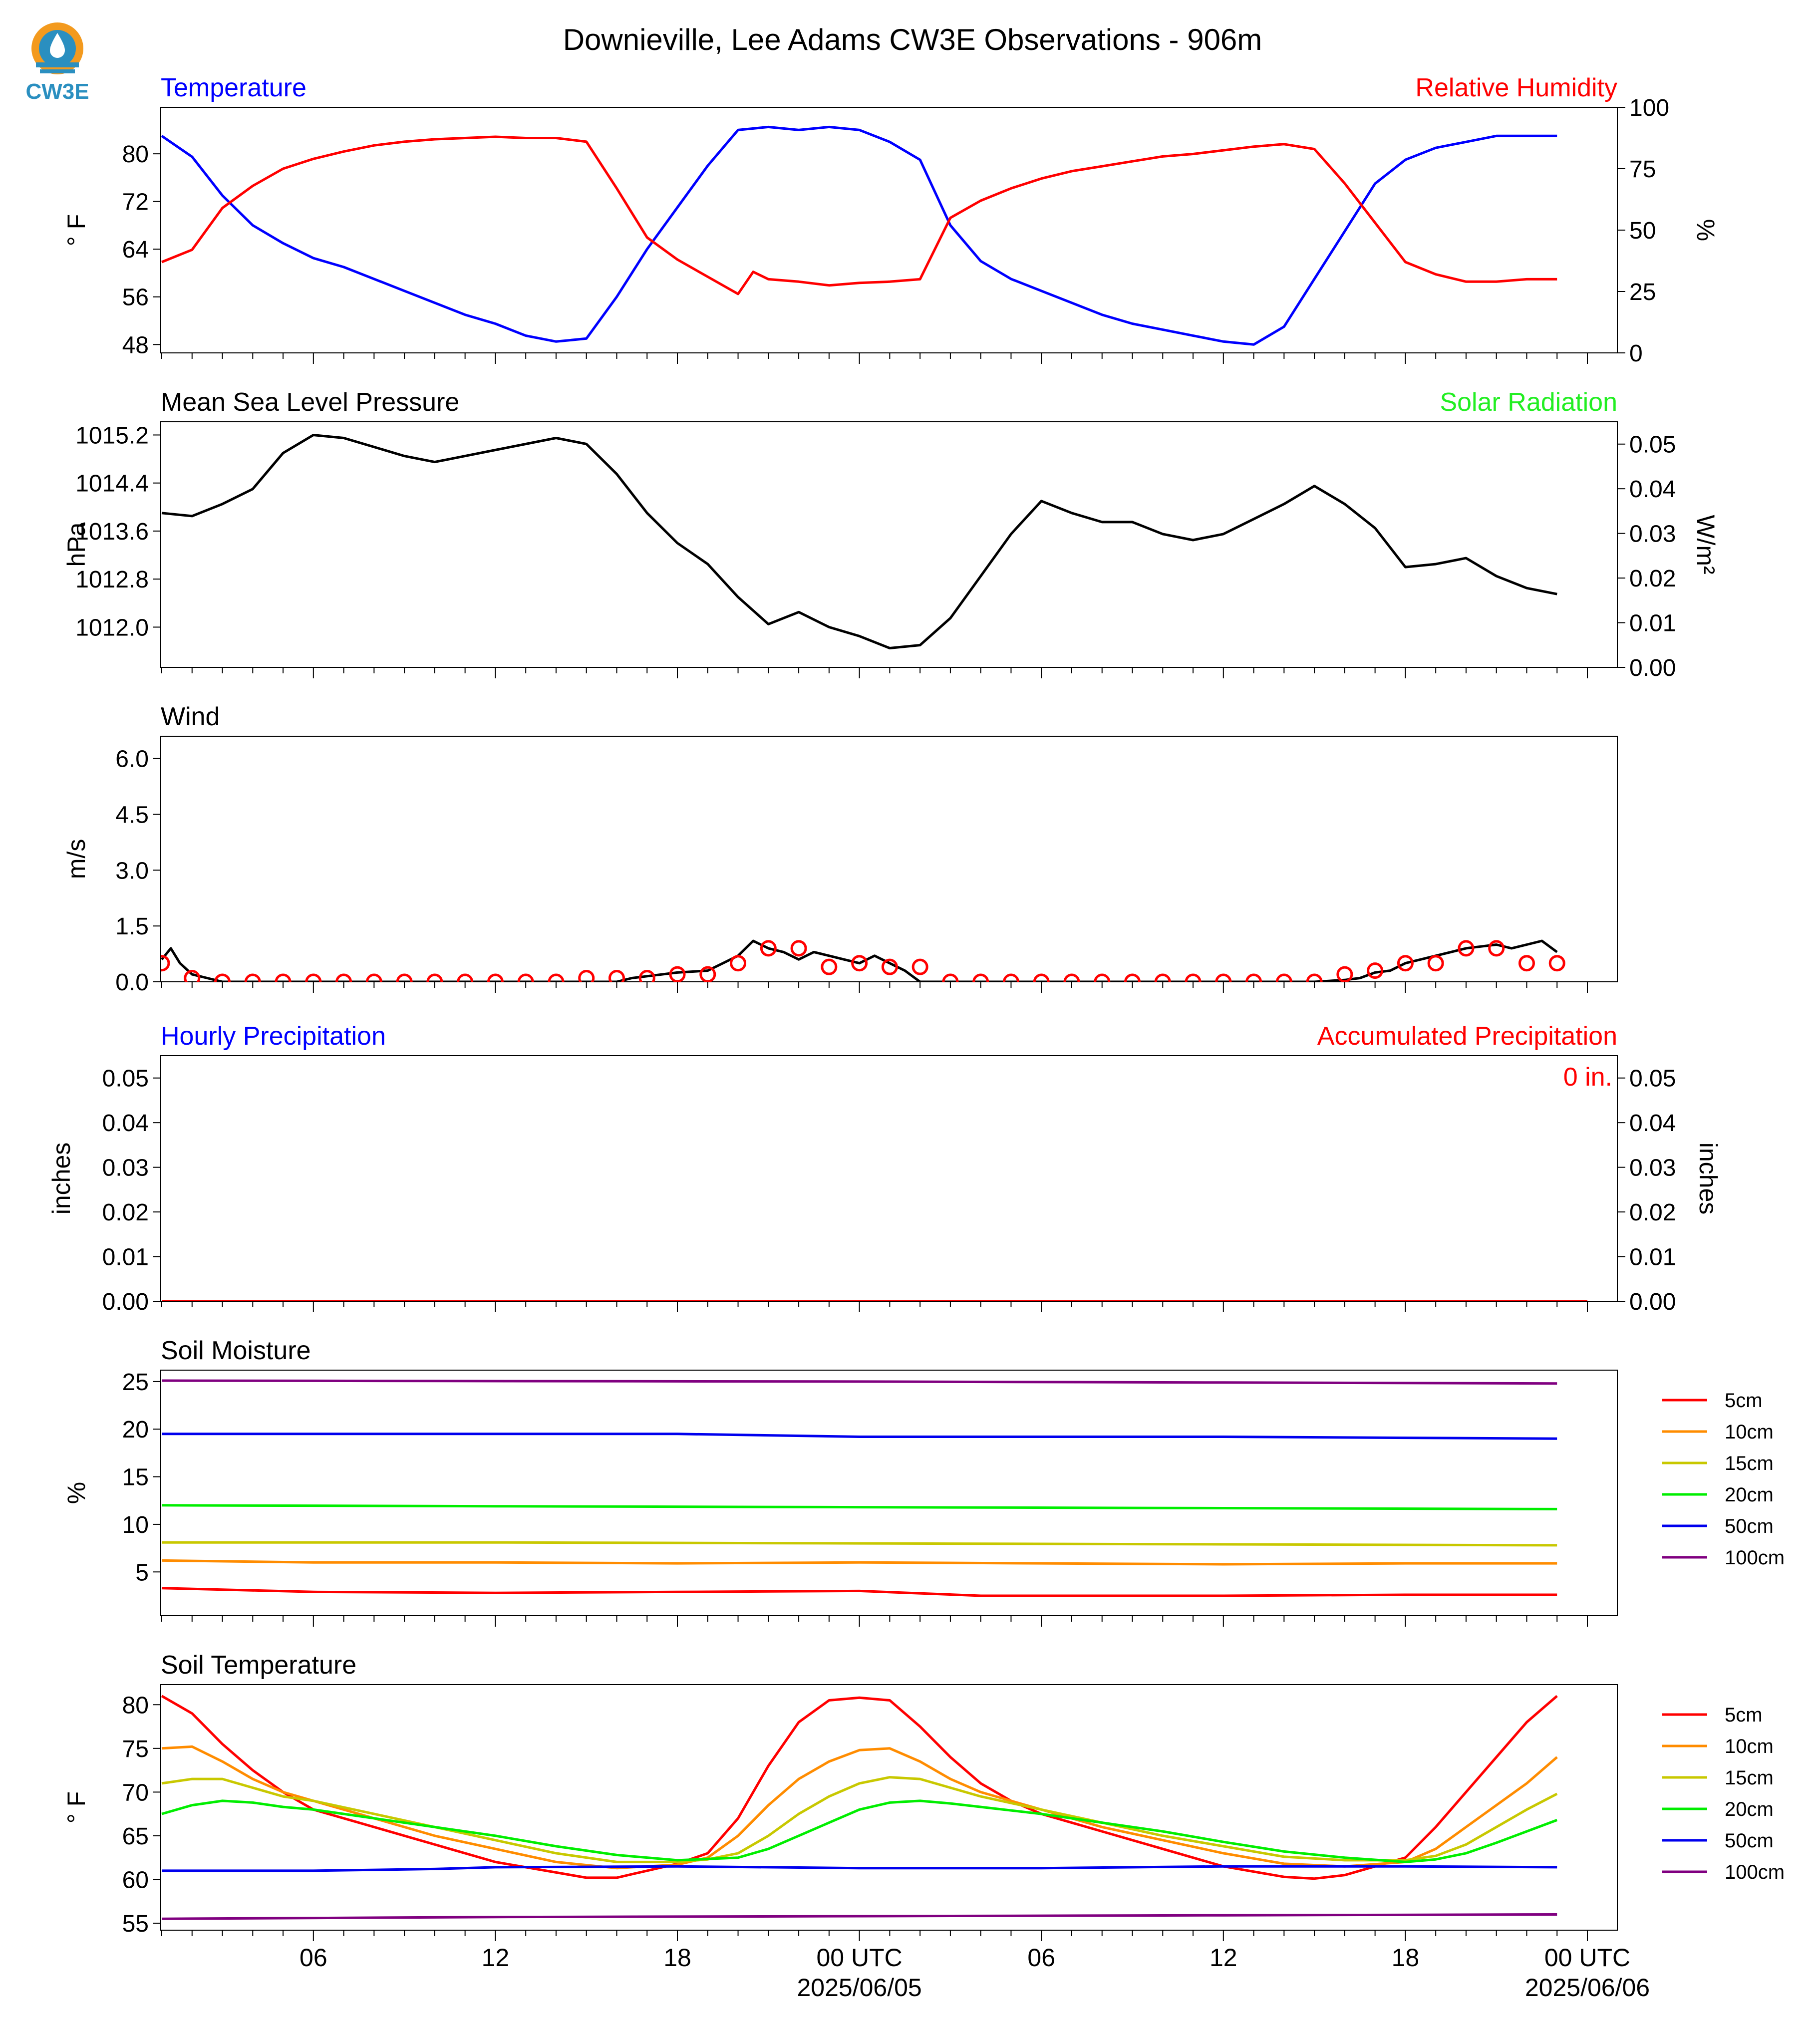 This screenshot has width=1820, height=2028. Describe the element at coordinates (859, 541) in the screenshot. I see `series-line-pressure` at that location.